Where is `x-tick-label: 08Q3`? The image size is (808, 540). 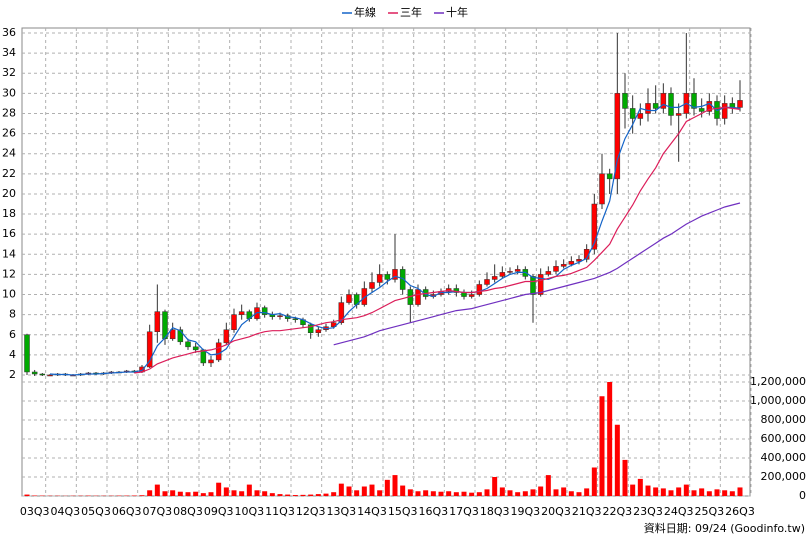
x-tick-label: 08Q3 is located at coordinates (188, 511).